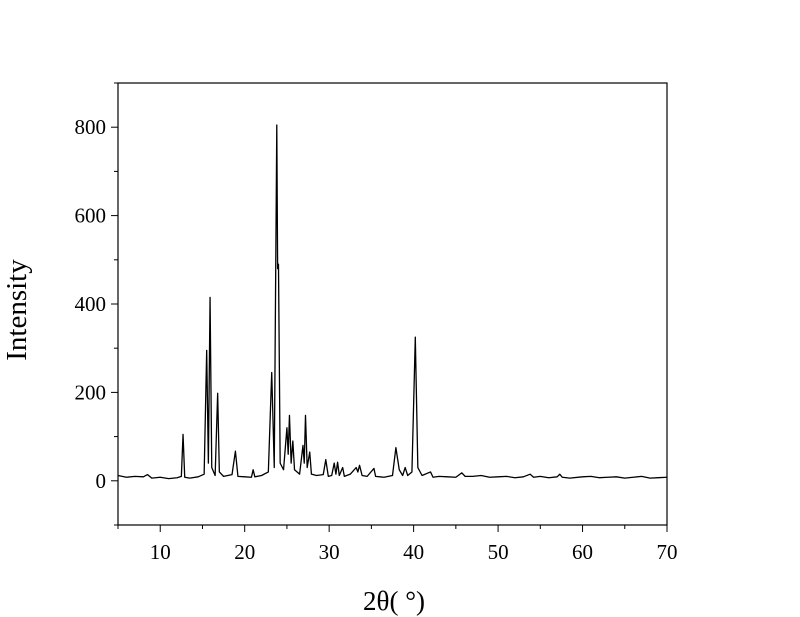  Describe the element at coordinates (667, 552) in the screenshot. I see `x-tick-label: 70` at that location.